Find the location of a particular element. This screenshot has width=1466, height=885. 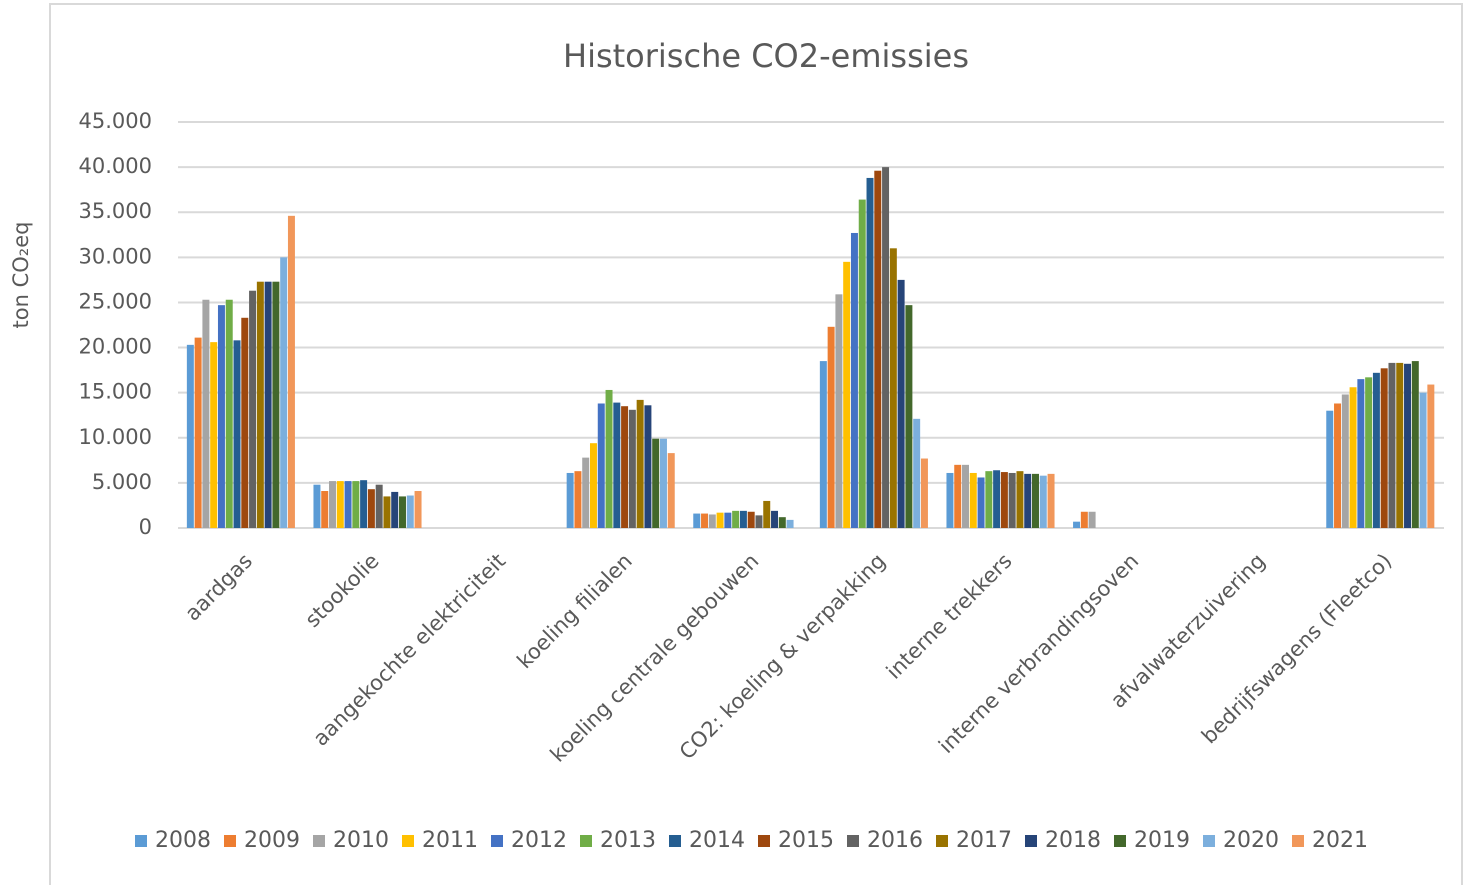

legend-label: 2015 is located at coordinates (806, 840).